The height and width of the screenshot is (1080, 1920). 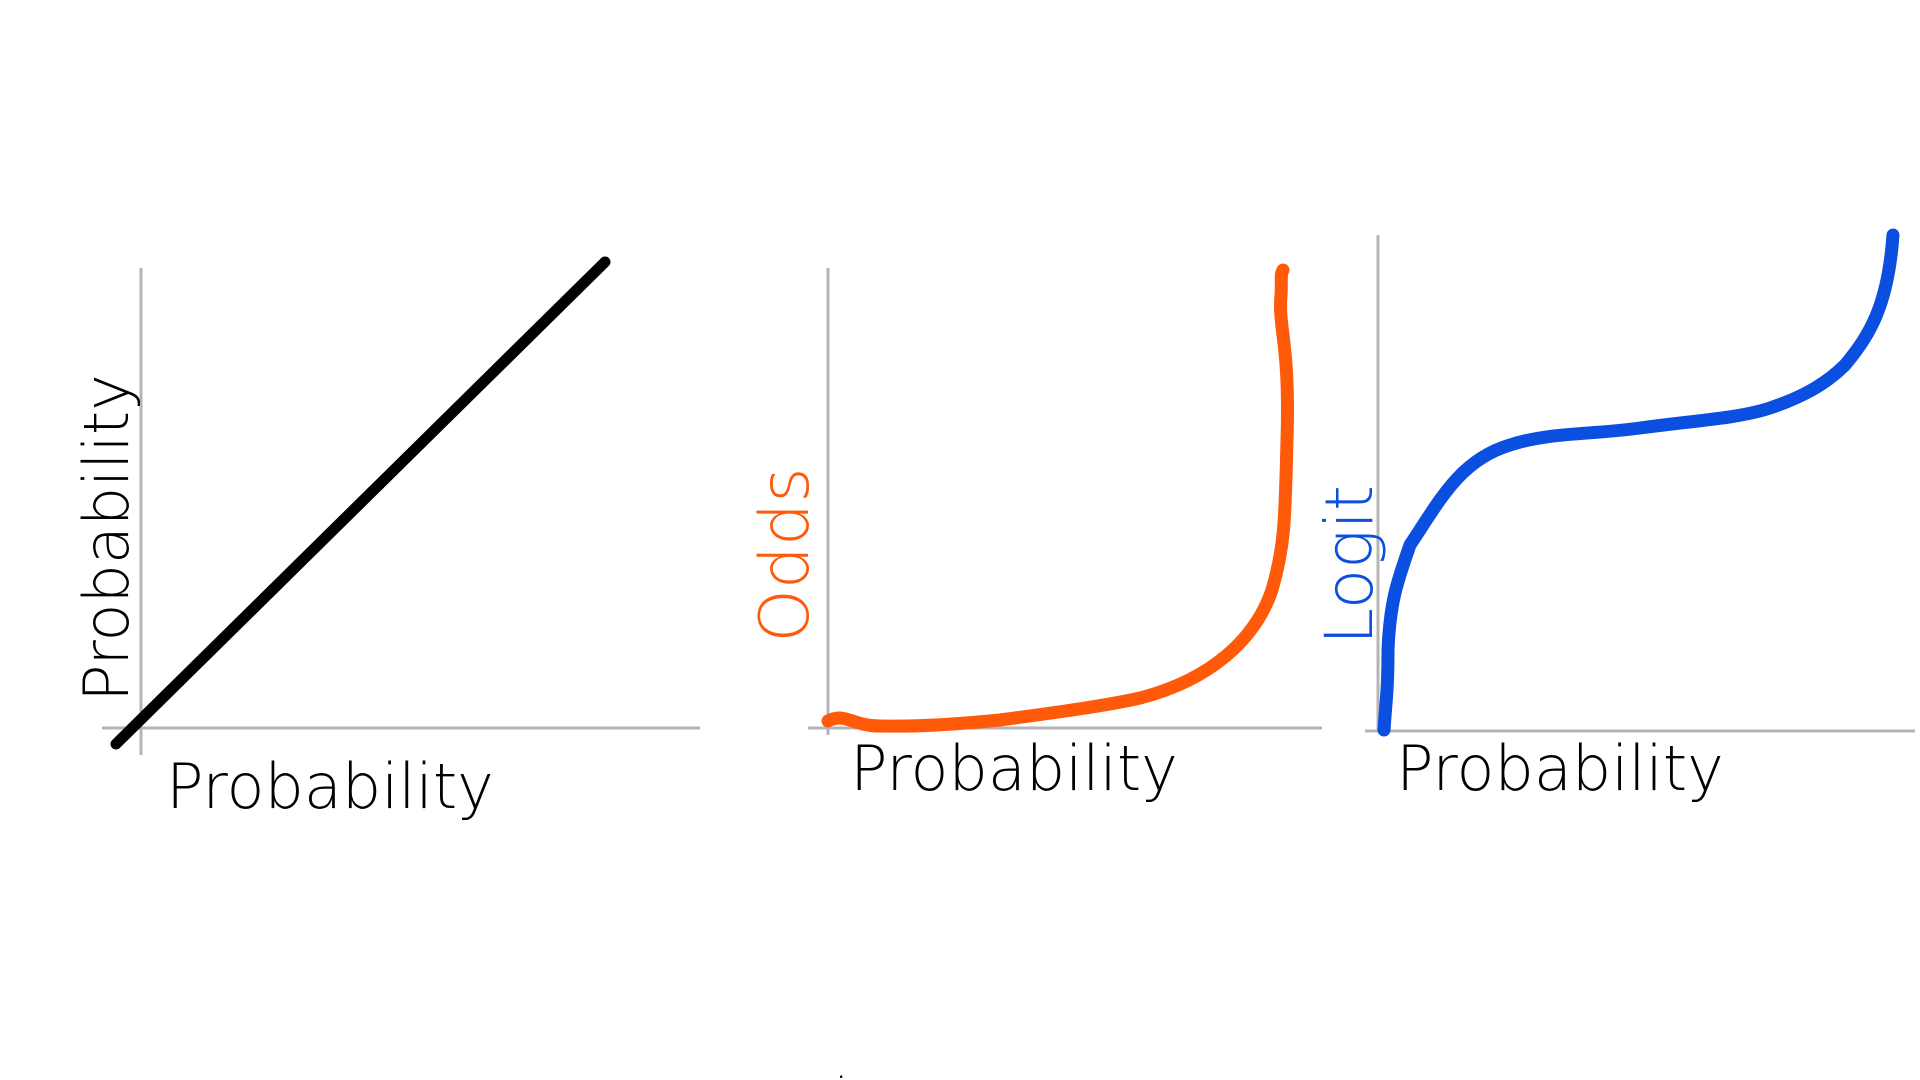 I want to click on y-axis-label: Probability, so click(x=106, y=538).